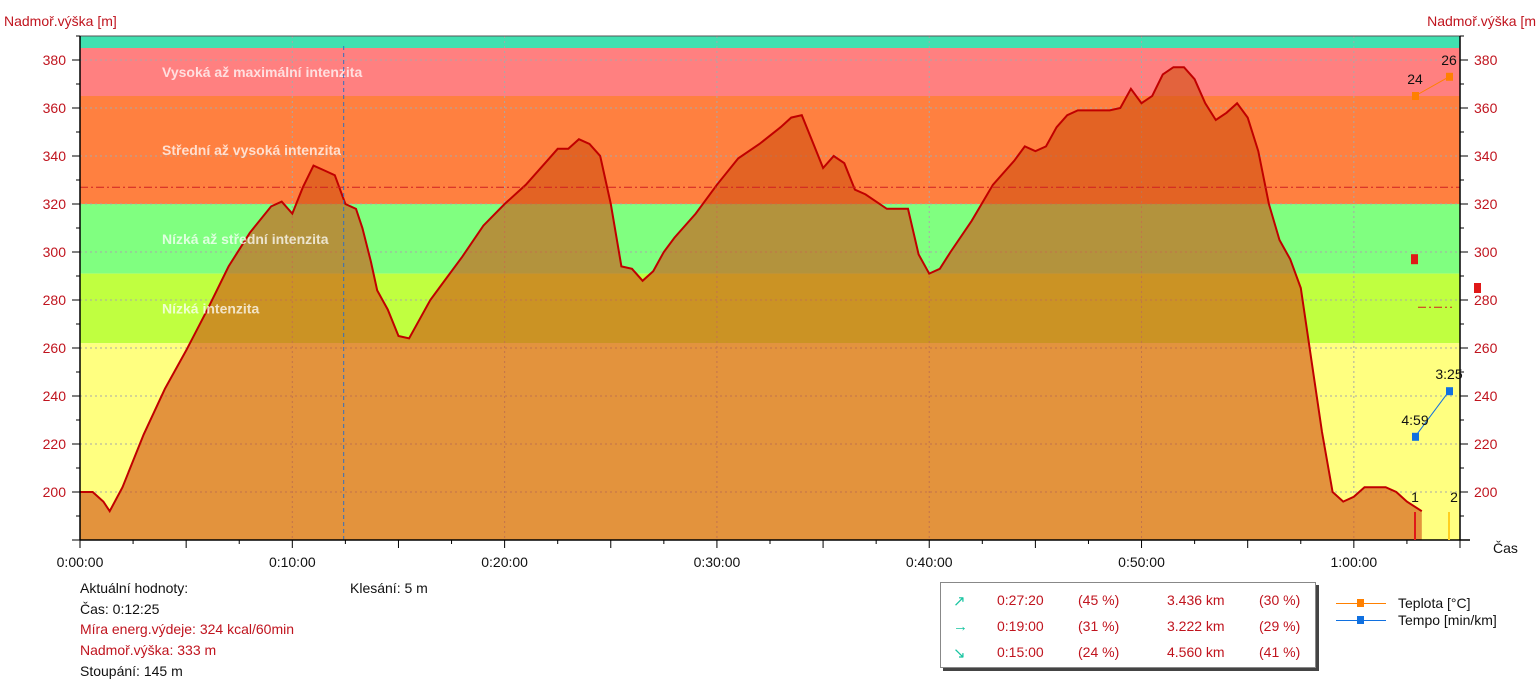  I want to click on y-tick-label-left: 320, so click(55, 204).